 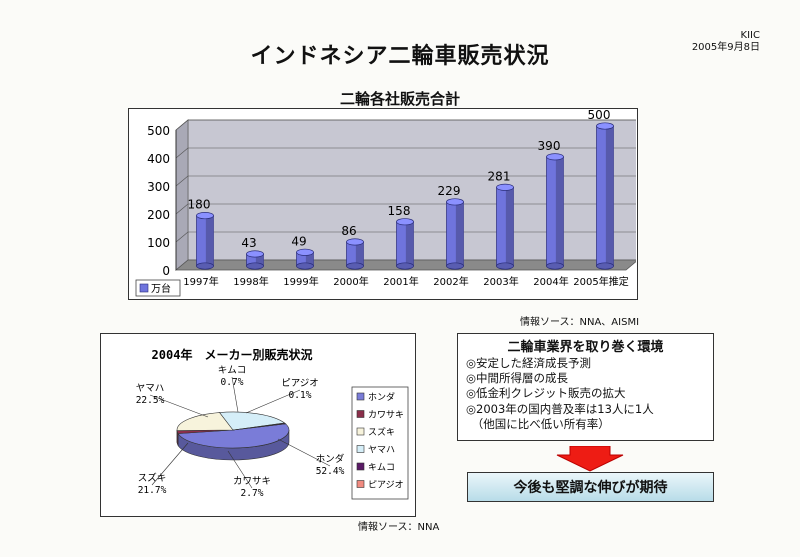 I want to click on pie-slice-name: キムコ, so click(x=232, y=370).